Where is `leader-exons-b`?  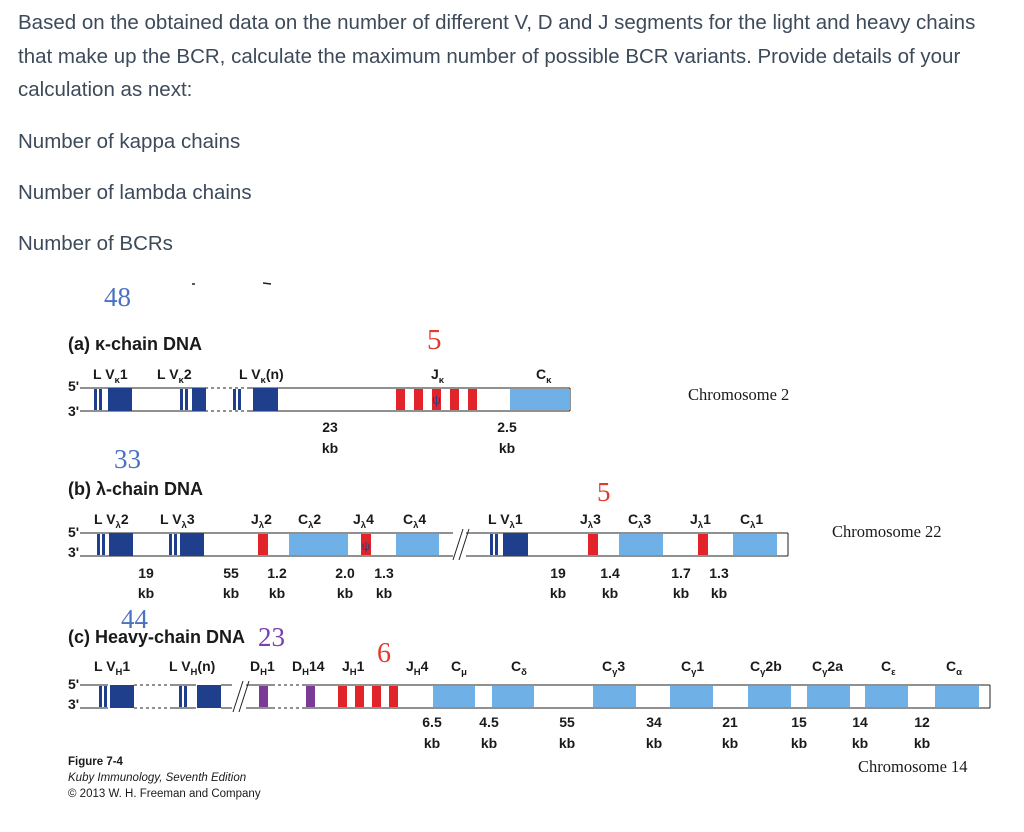
leader-exons-b is located at coordinates (297, 544).